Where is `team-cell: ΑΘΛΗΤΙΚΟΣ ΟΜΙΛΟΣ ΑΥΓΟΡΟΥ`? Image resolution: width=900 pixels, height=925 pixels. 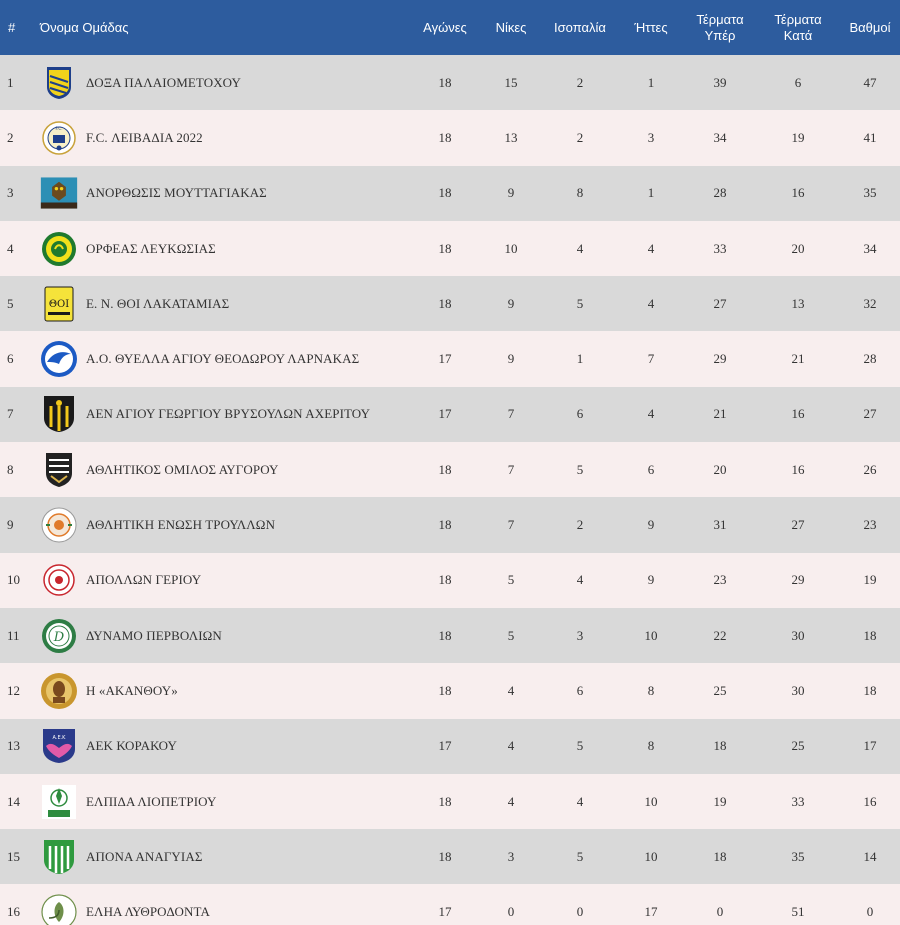 team-cell: ΑΘΛΗΤΙΚΟΣ ΟΜΙΛΟΣ ΑΥΓΟΡΟΥ is located at coordinates (225, 469).